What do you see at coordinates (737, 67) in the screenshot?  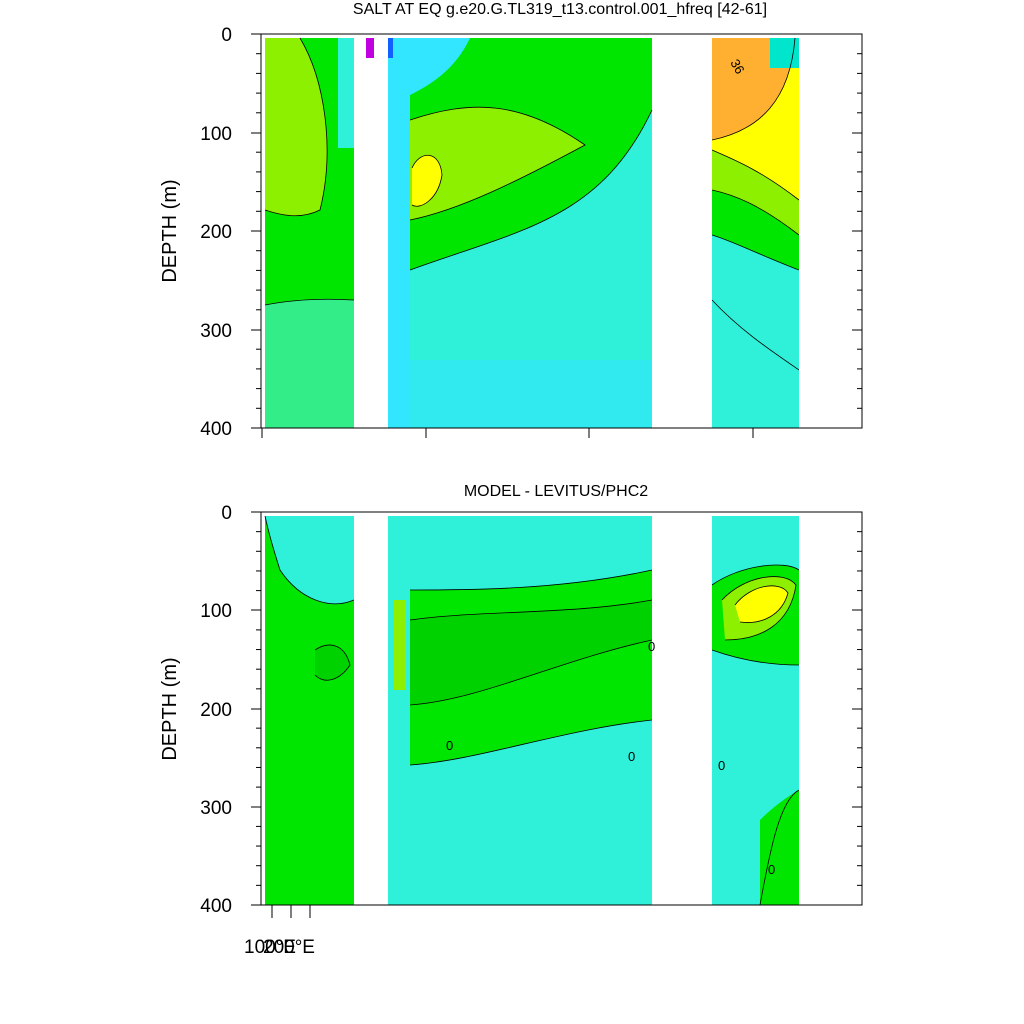 I see `top-contour-label: 36` at bounding box center [737, 67].